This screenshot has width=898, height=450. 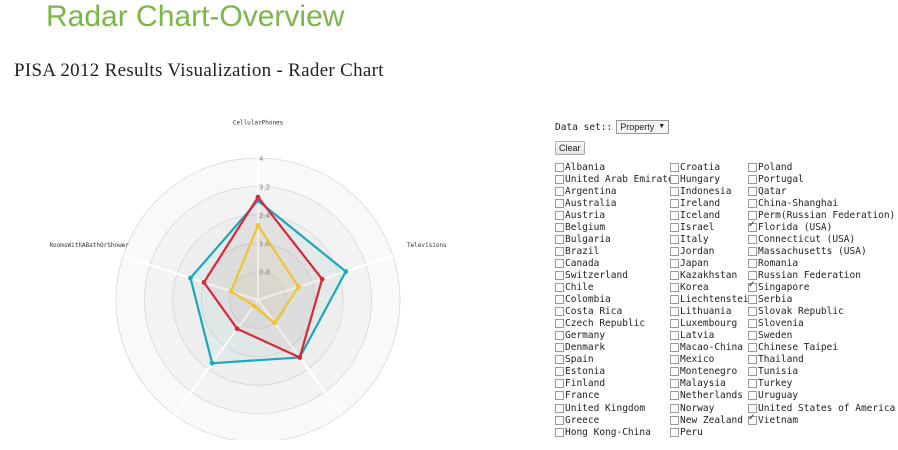 I want to click on country-checkbox-item: Serbia, so click(x=770, y=300).